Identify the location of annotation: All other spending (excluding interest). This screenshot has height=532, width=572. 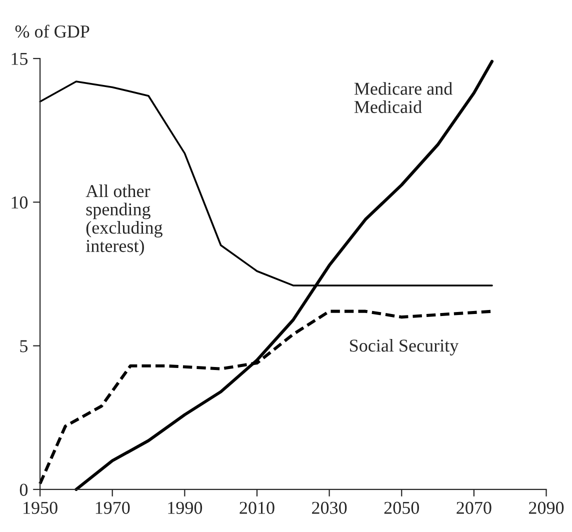
(124, 220).